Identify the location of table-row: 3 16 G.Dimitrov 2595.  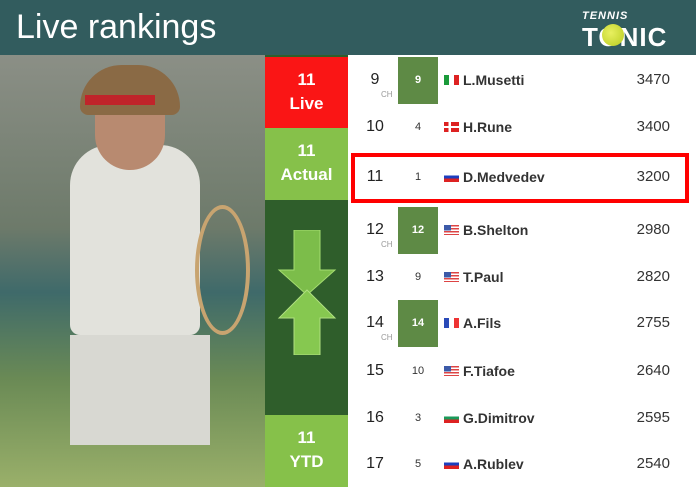
(522, 418).